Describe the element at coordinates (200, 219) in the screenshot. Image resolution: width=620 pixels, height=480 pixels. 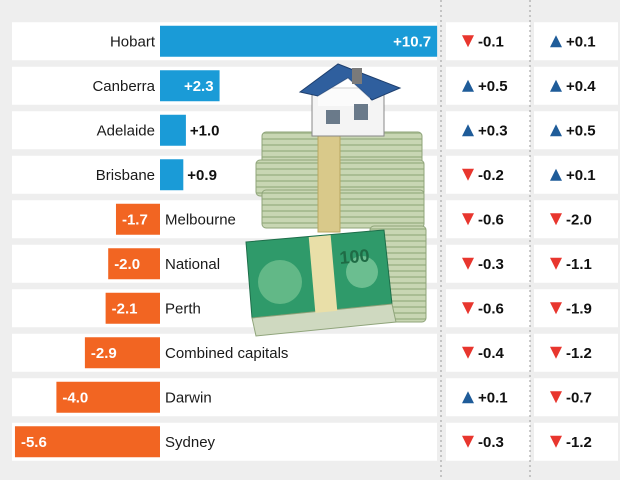
I see `category-label: Melbourne` at that location.